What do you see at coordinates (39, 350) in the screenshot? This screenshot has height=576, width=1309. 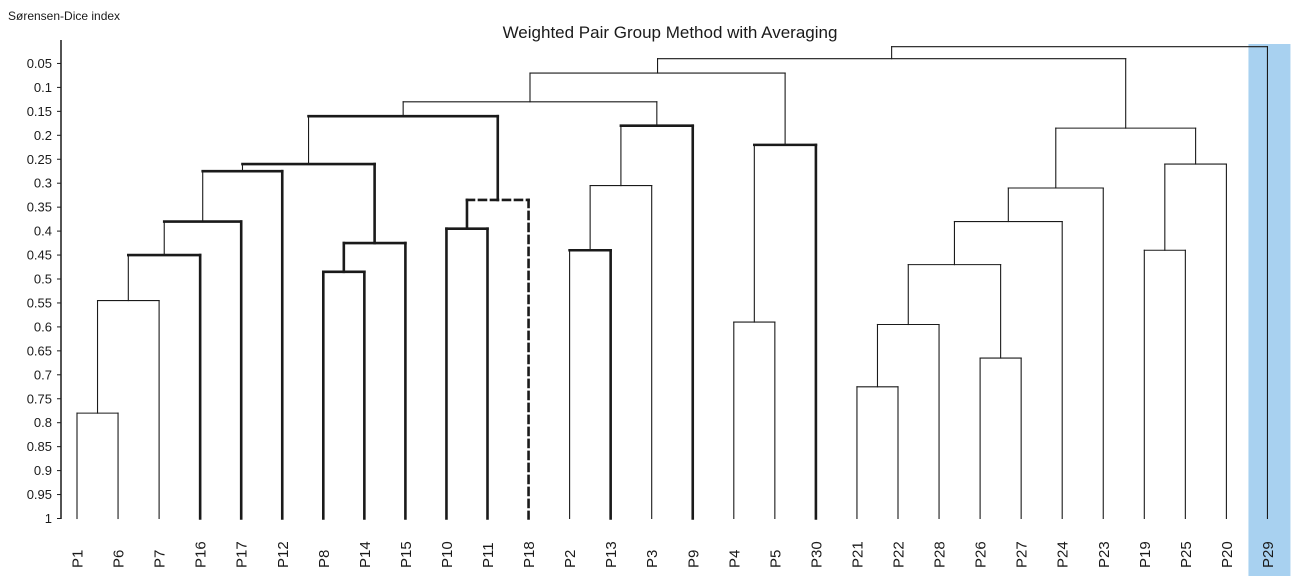 I see `y-tick-label: 0.65` at bounding box center [39, 350].